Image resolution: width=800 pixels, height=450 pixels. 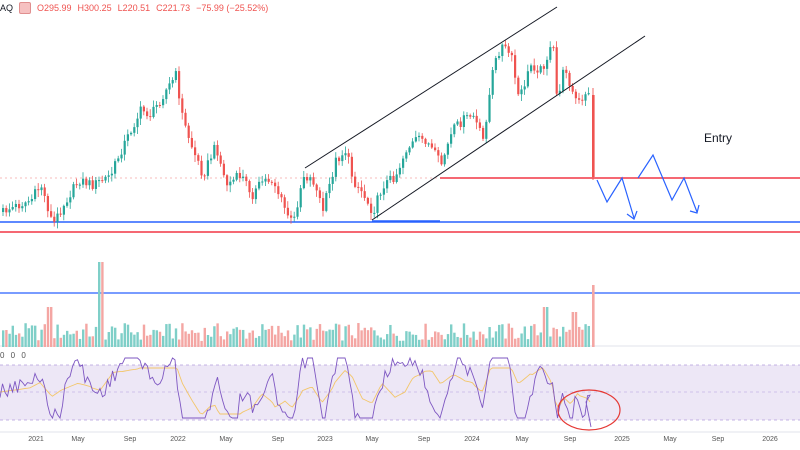 What do you see at coordinates (173, 8) in the screenshot?
I see `close-value: C221.73` at bounding box center [173, 8].